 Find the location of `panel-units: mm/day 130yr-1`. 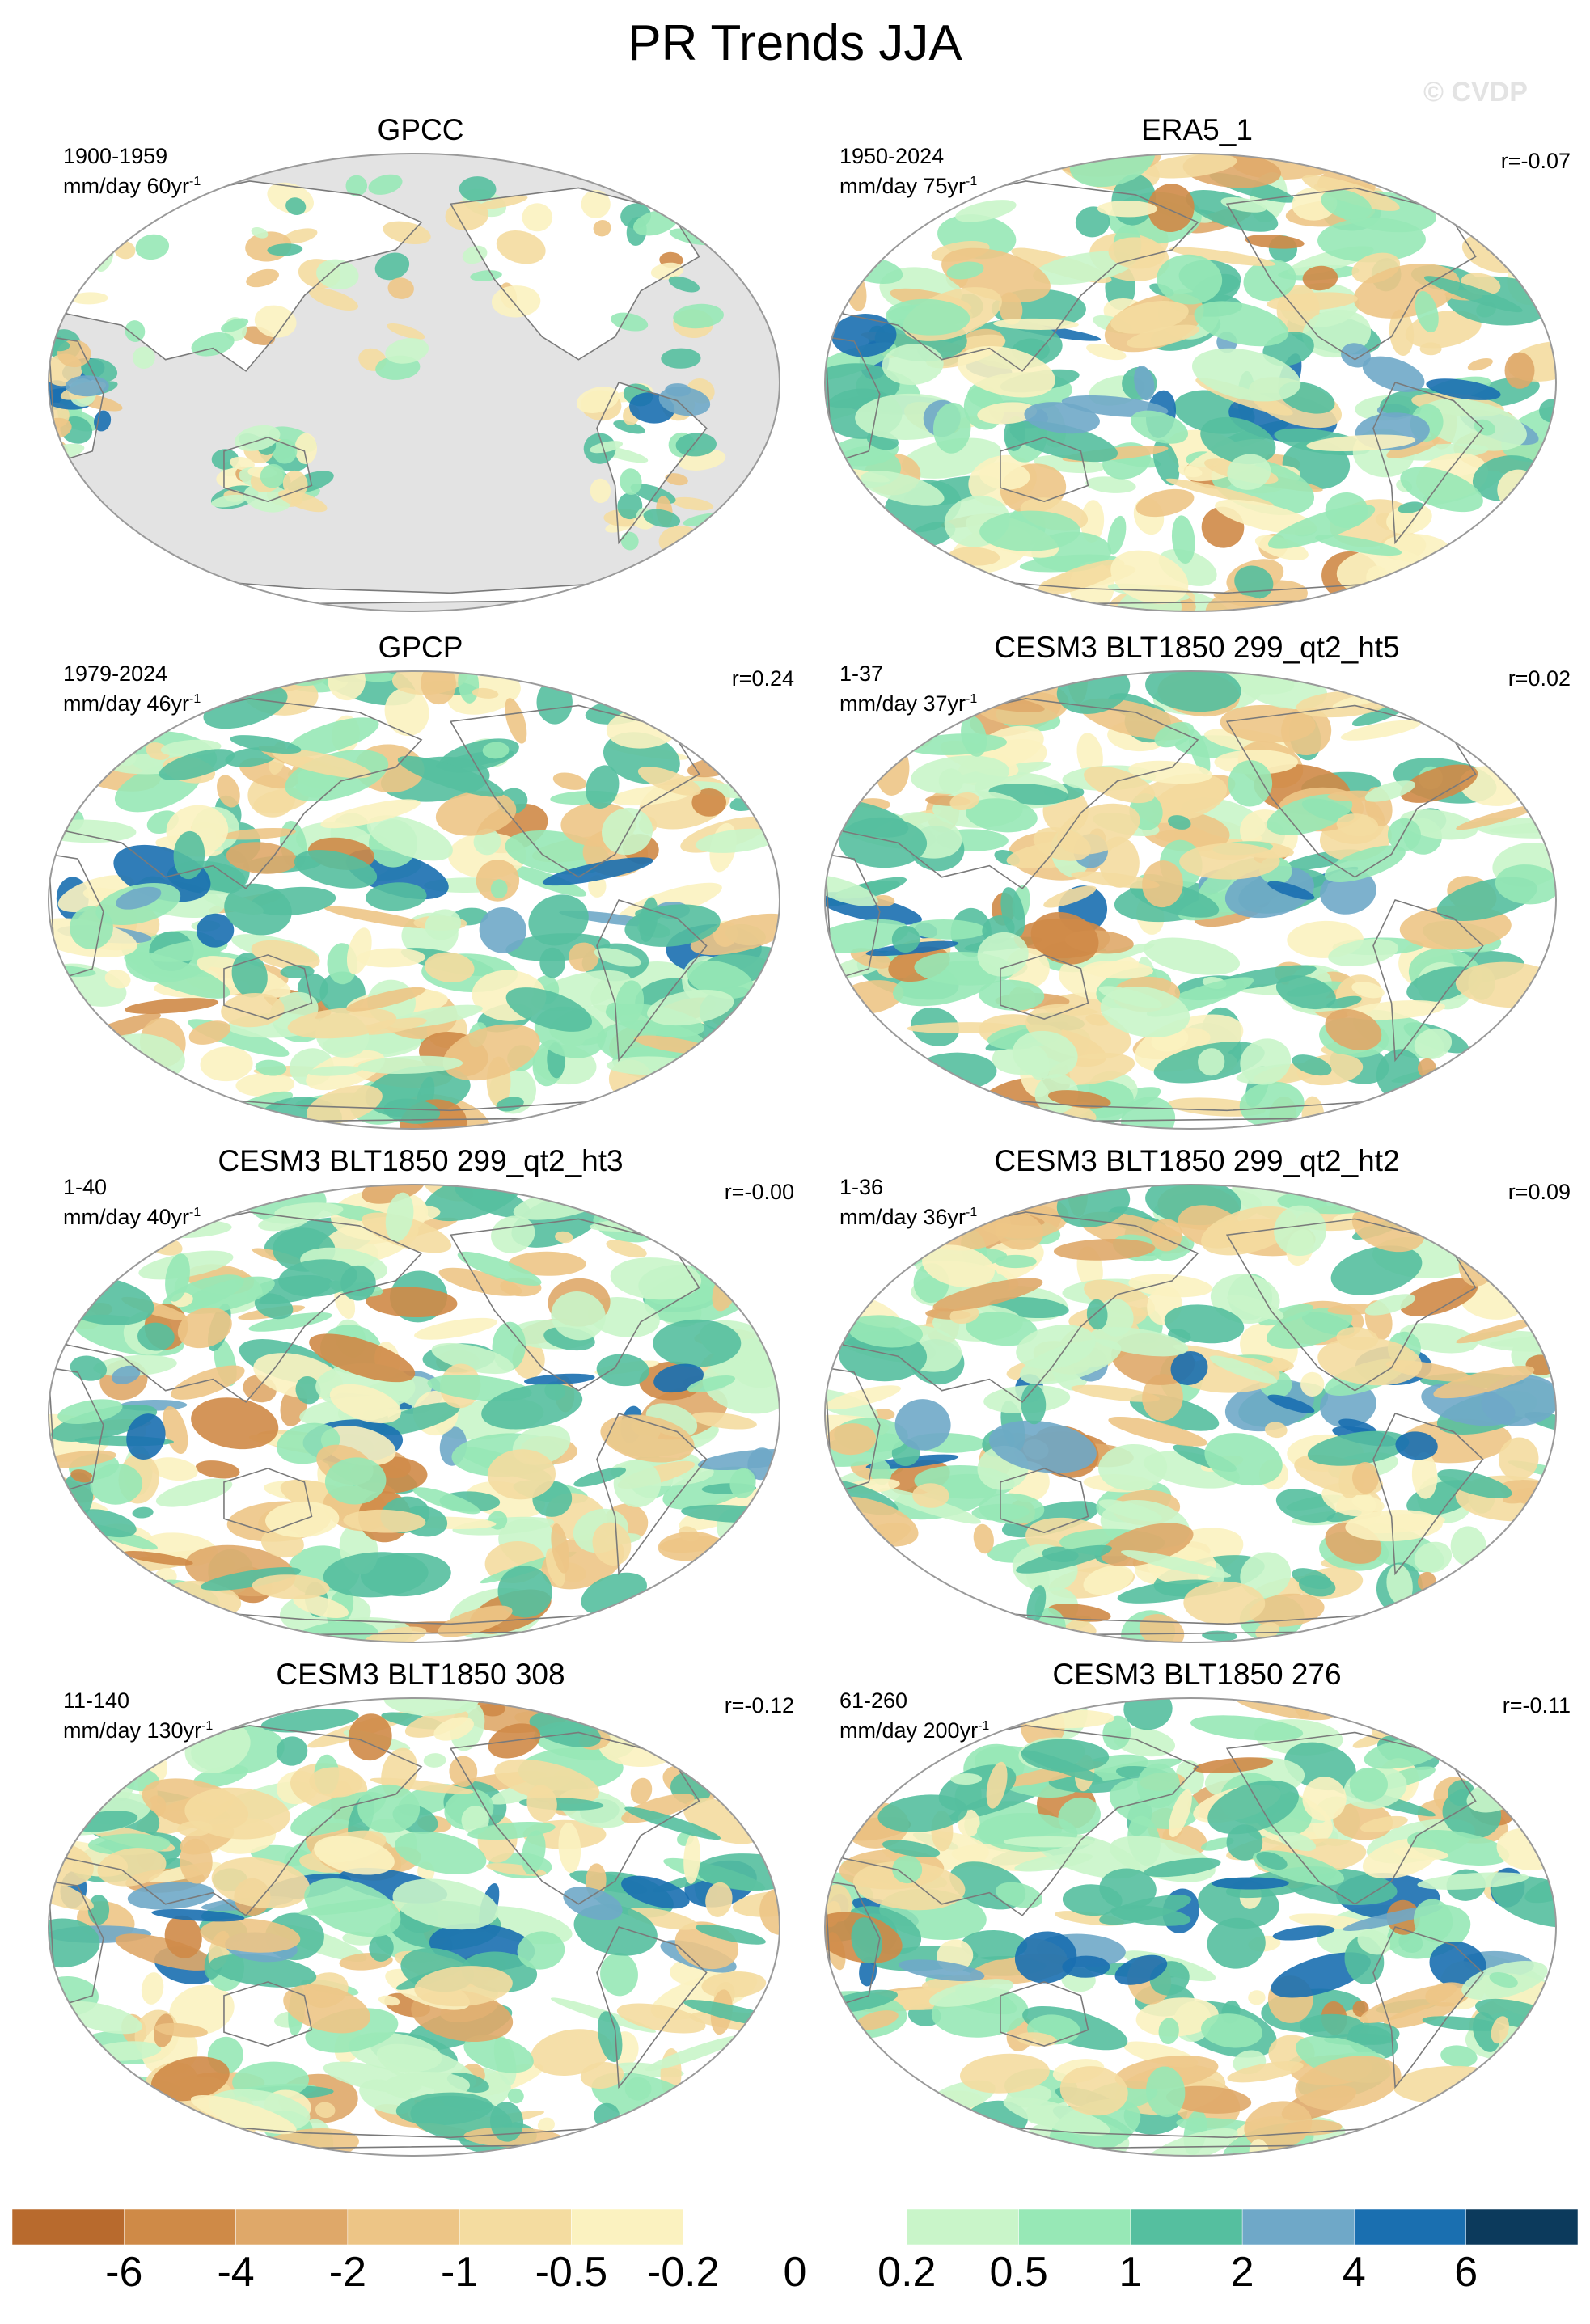

panel-units: mm/day 130yr-1 is located at coordinates (138, 1728).